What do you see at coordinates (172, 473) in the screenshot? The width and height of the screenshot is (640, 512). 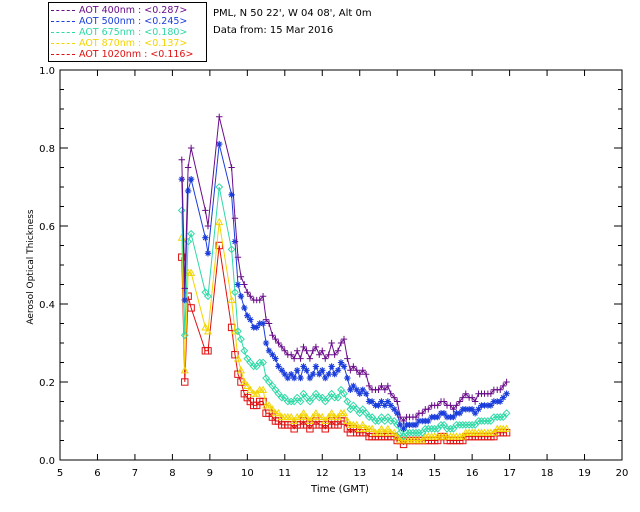 I see `x-tick-label: 8` at bounding box center [172, 473].